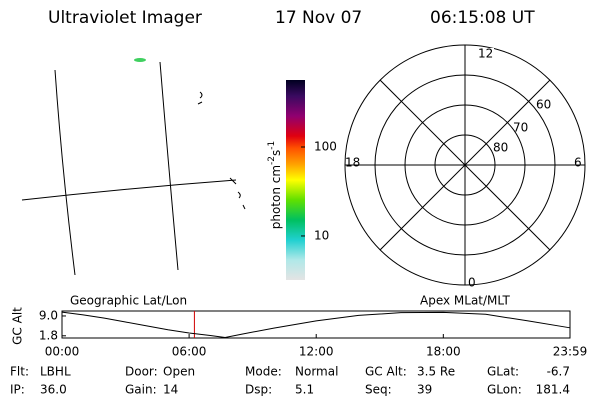 Image resolution: width=600 pixels, height=400 pixels. What do you see at coordinates (55, 372) in the screenshot?
I see `info-value: LBHL` at bounding box center [55, 372].